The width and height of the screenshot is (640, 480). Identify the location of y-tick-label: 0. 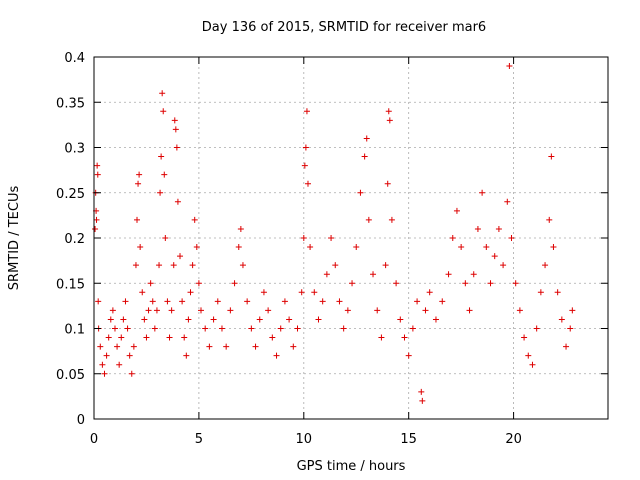
(81, 420).